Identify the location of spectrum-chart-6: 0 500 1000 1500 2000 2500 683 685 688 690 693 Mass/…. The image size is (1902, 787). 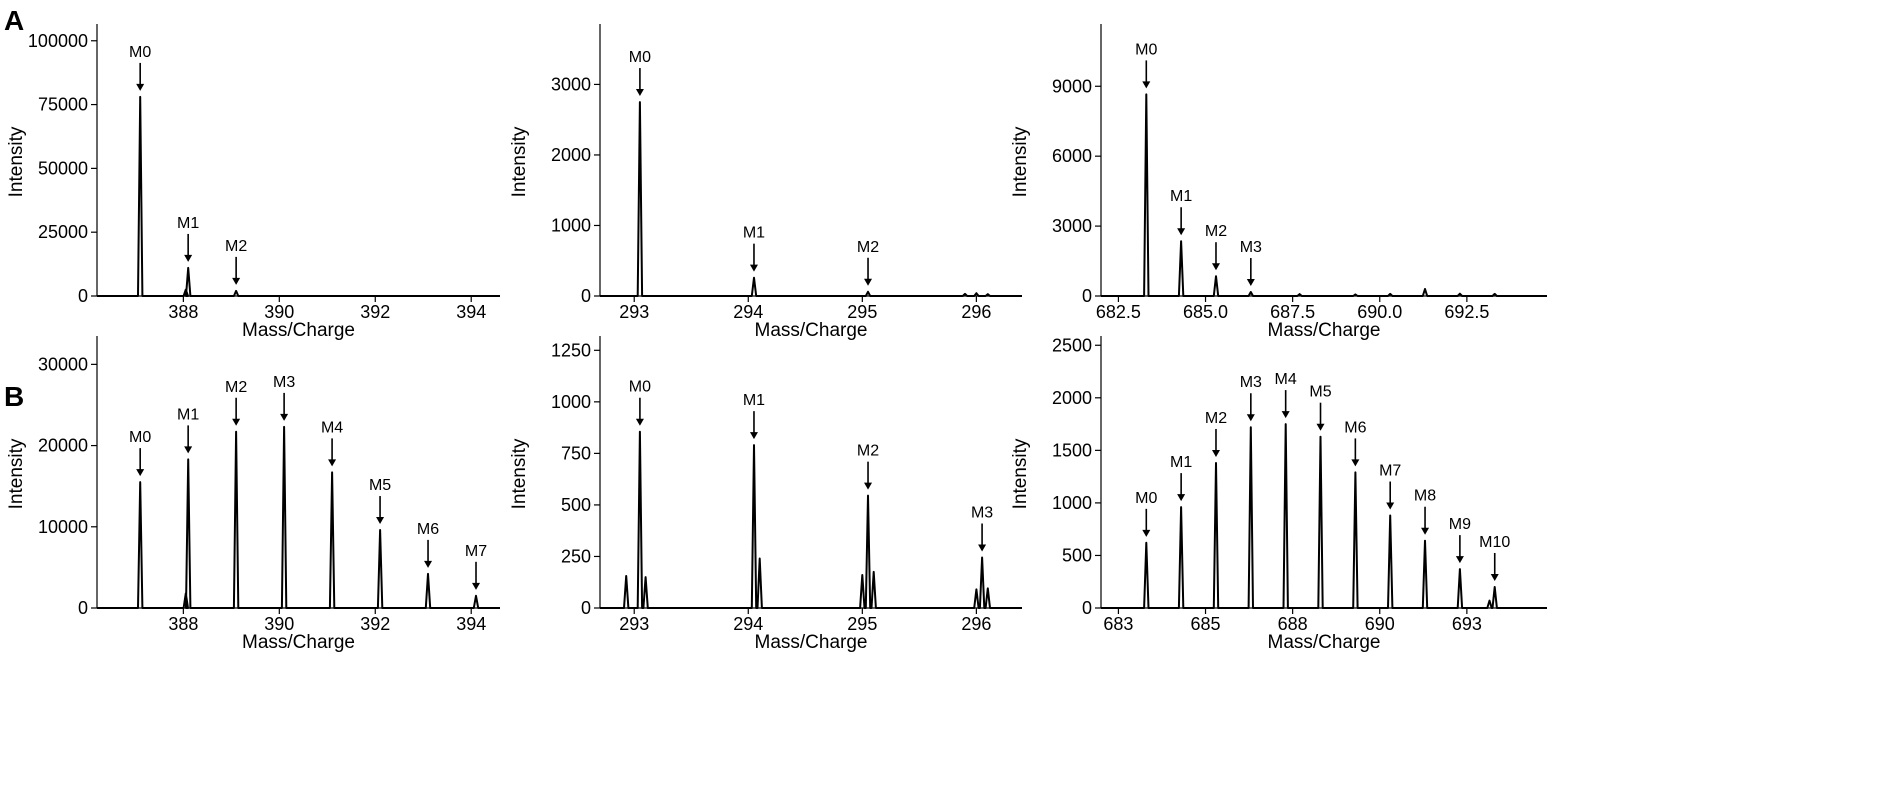
(1278, 494).